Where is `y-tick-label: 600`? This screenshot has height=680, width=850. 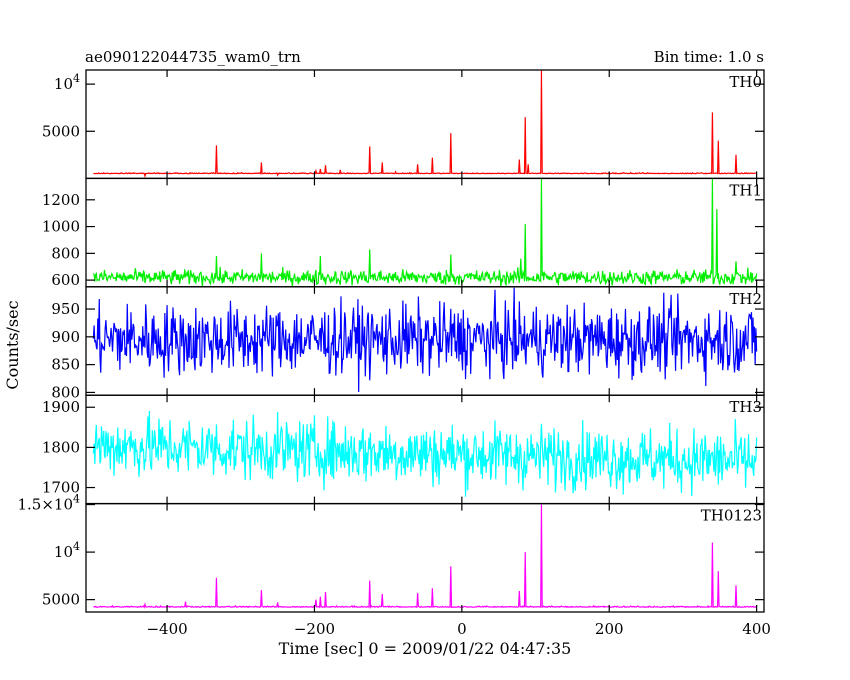
y-tick-label: 600 is located at coordinates (65, 280).